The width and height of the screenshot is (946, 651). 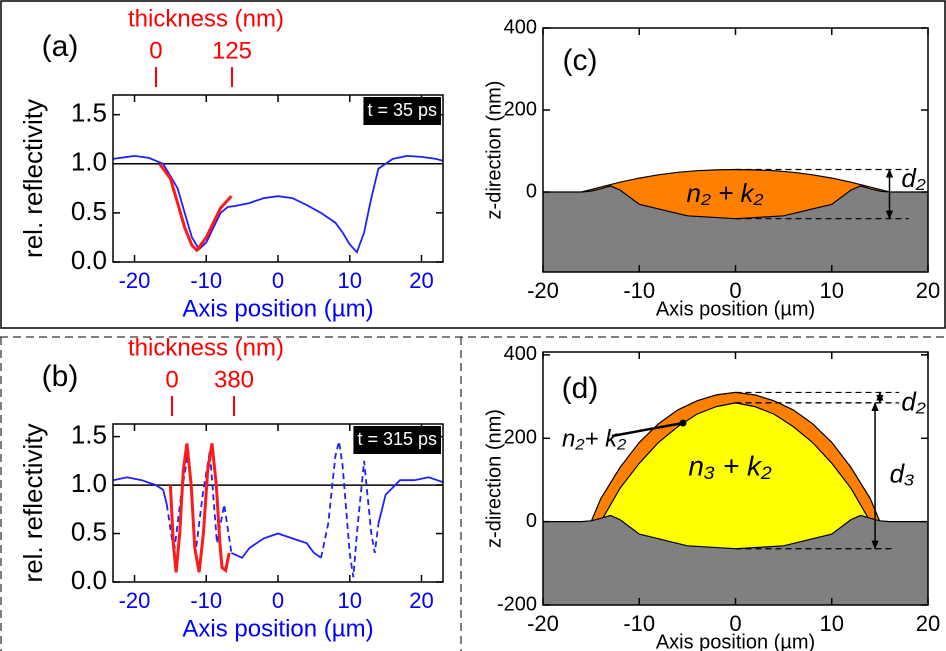 What do you see at coordinates (580, 388) in the screenshot?
I see `panel-label: (d)` at bounding box center [580, 388].